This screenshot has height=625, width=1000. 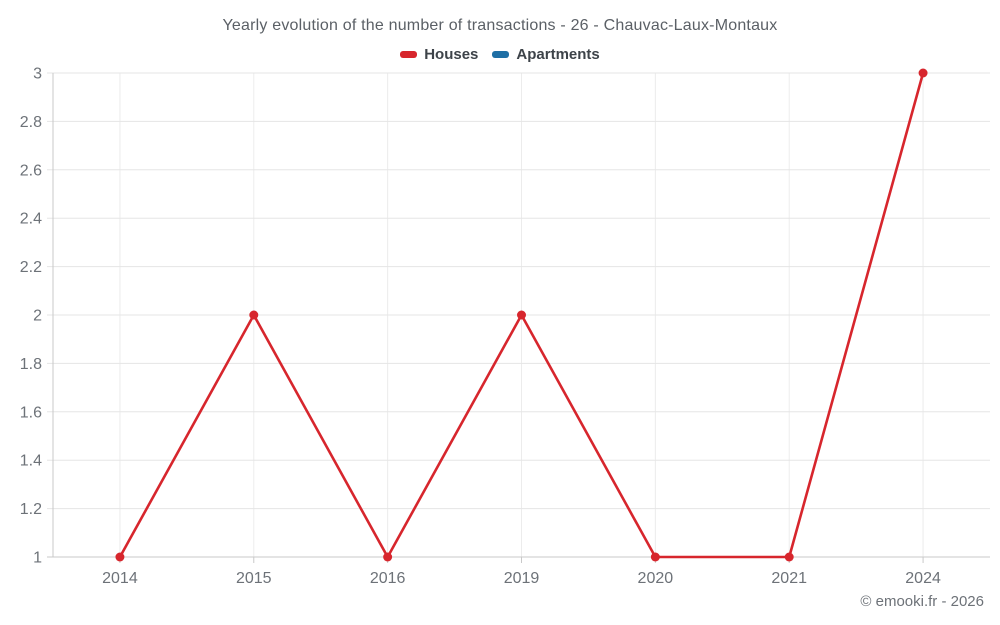 What do you see at coordinates (254, 578) in the screenshot?
I see `x-axis-label: 2015` at bounding box center [254, 578].